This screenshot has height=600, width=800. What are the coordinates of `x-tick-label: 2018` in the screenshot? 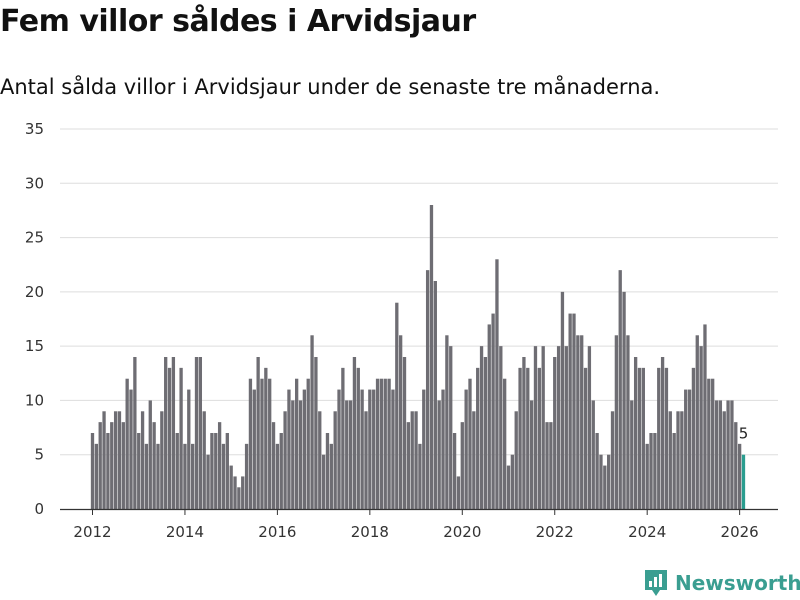 It's located at (370, 532).